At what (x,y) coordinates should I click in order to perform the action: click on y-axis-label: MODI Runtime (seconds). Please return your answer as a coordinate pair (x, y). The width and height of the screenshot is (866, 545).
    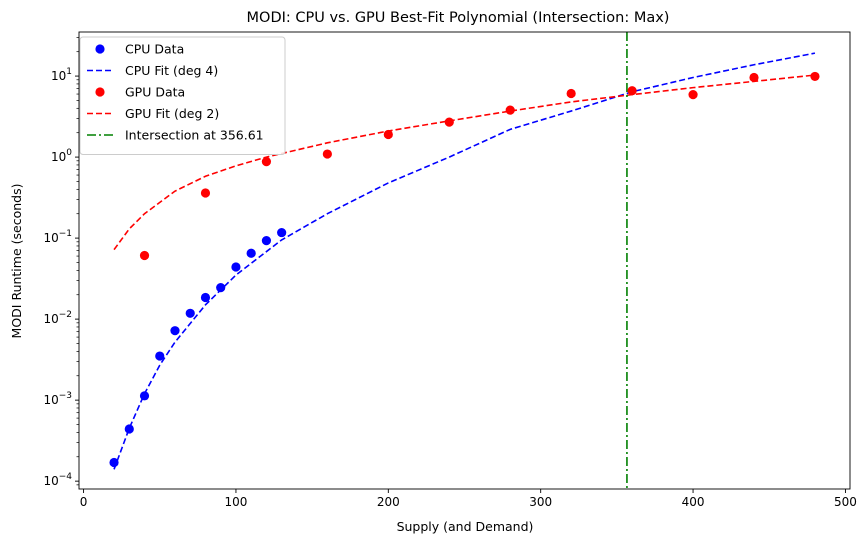
    Looking at the image, I should click on (16, 261).